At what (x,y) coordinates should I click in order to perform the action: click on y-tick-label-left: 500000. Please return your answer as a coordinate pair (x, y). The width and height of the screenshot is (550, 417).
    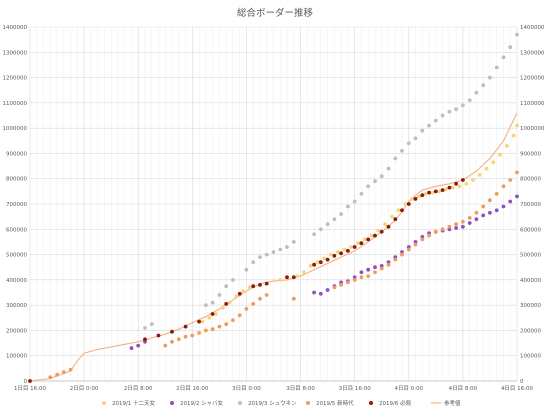
    Looking at the image, I should click on (16, 256).